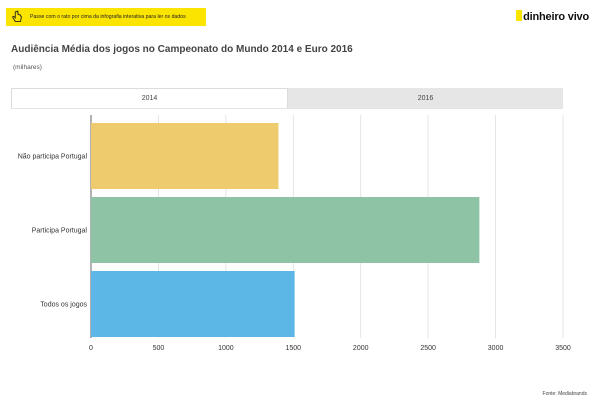  I want to click on logo-mark, so click(519, 15).